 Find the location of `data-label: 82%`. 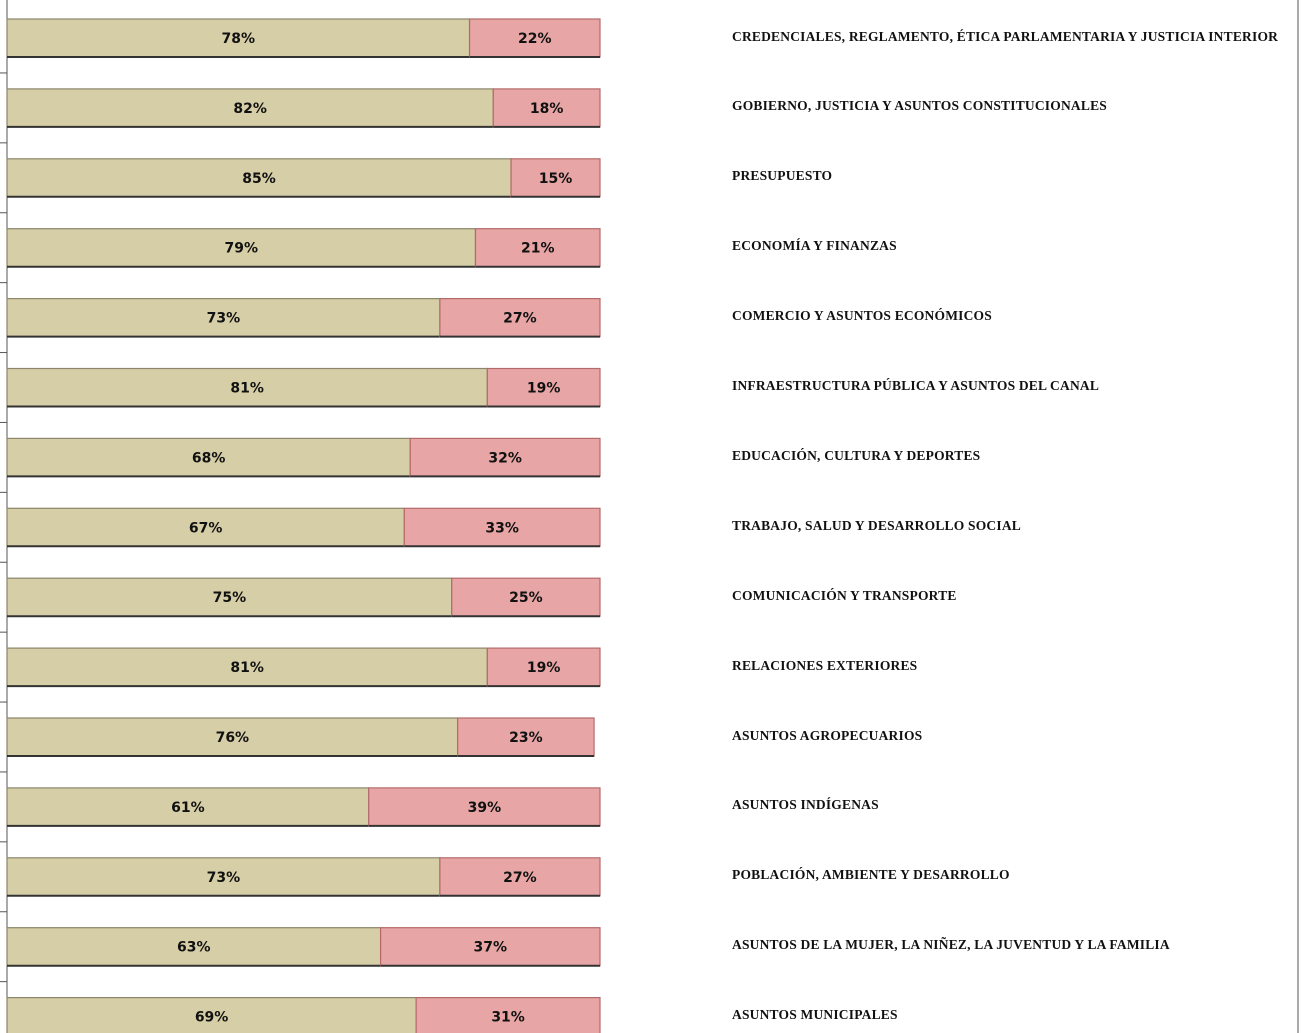

data-label: 82% is located at coordinates (250, 109).